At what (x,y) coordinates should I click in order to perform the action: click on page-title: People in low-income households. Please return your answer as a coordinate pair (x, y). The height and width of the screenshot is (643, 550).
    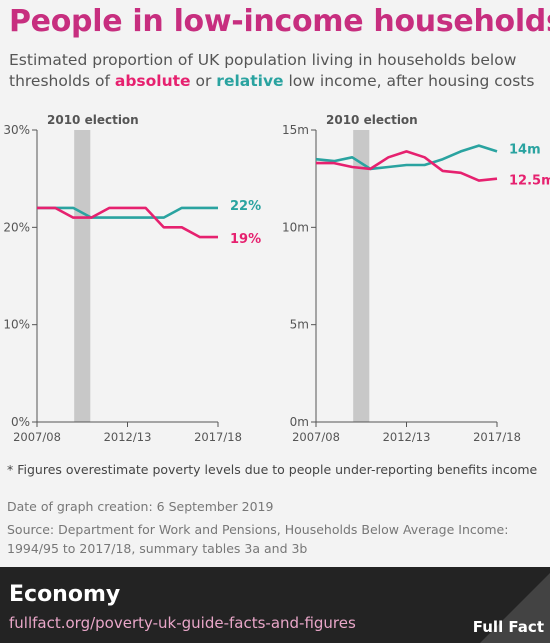
    Looking at the image, I should click on (279, 21).